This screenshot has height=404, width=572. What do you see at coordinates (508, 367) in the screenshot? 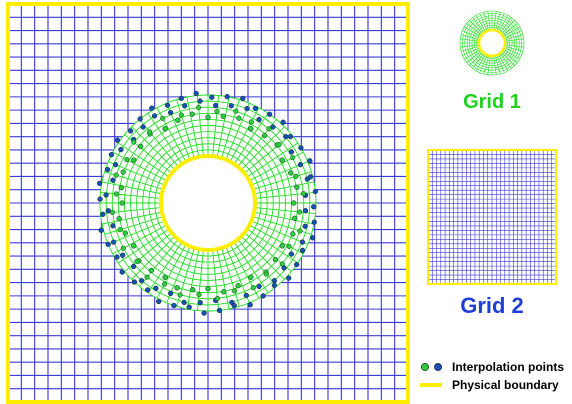
I see `legend-interpolation-label: Interpolation points` at bounding box center [508, 367].